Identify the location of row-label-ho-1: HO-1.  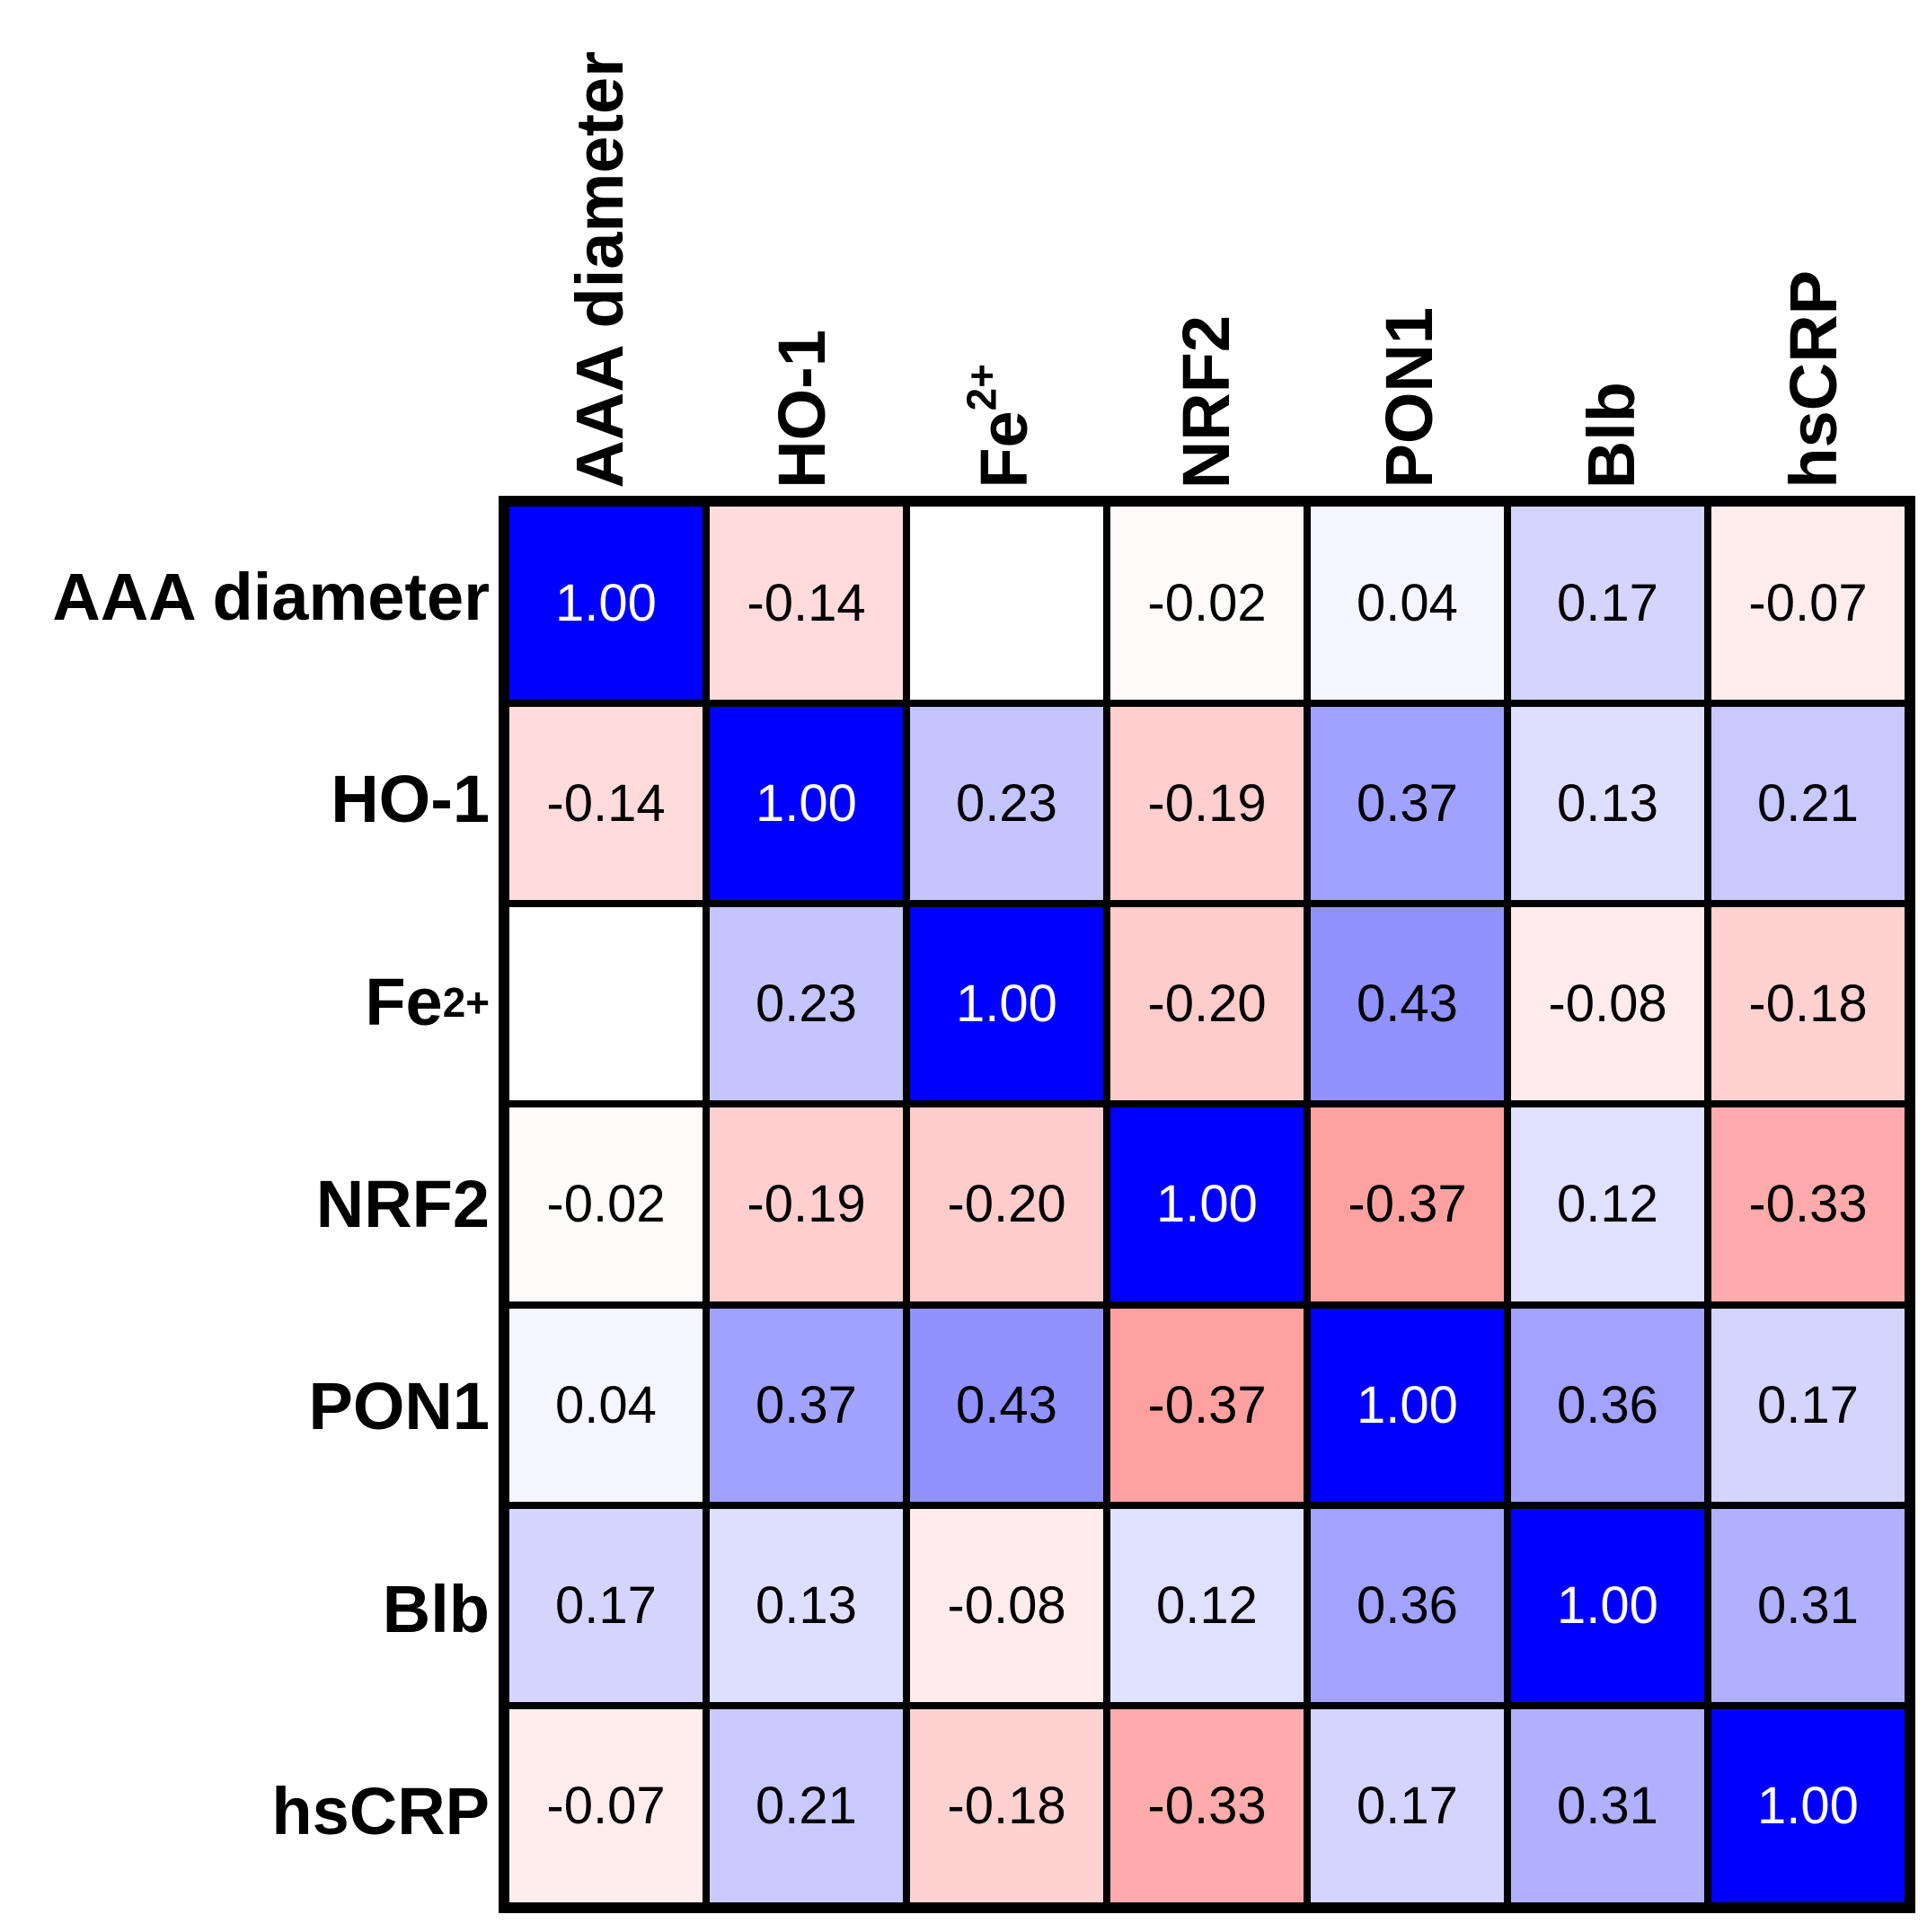
(410, 799).